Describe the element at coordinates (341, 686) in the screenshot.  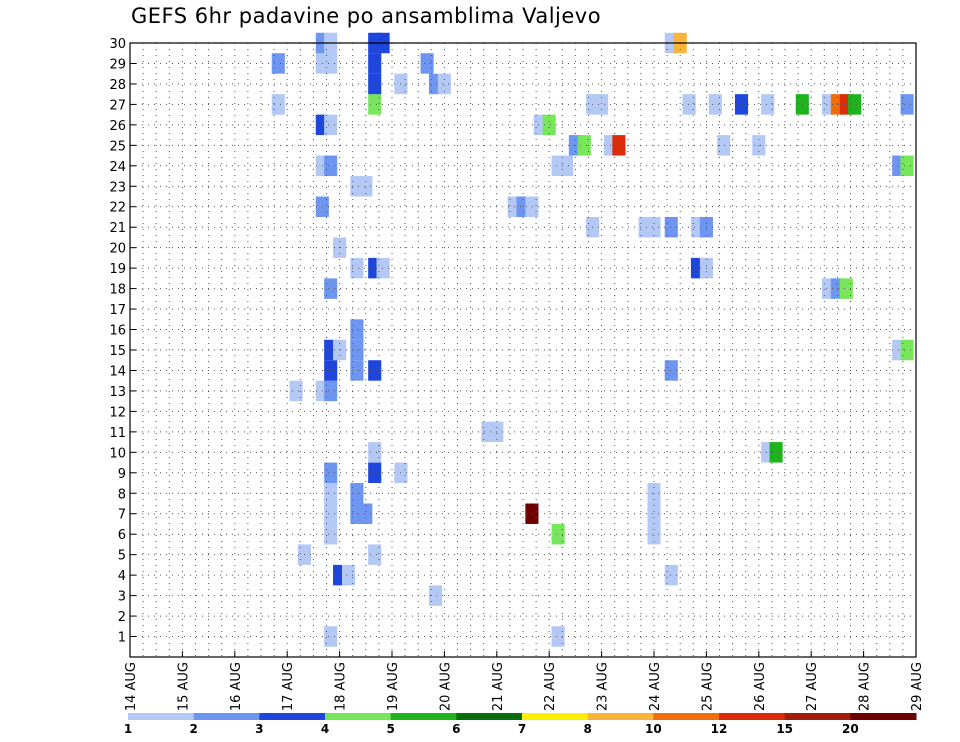
I see `x-tick-label: 18 AUG` at that location.